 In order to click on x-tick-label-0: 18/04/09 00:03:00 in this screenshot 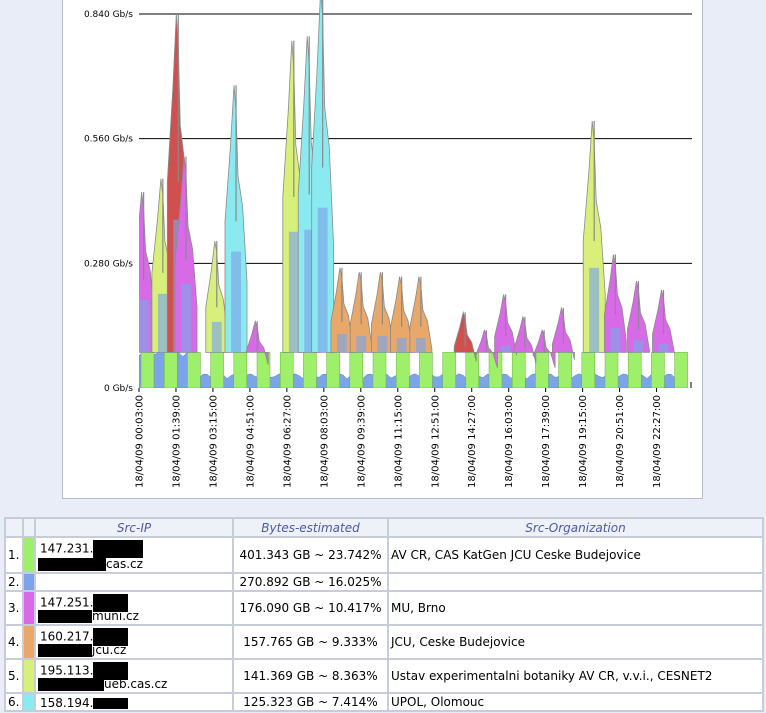, I will do `click(140, 441)`.